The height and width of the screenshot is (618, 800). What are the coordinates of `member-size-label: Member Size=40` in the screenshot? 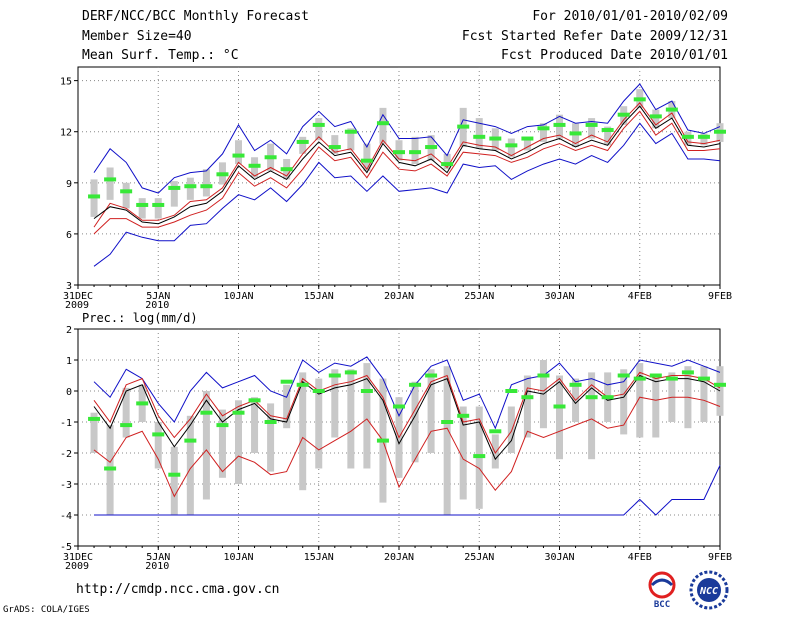 It's located at (137, 36).